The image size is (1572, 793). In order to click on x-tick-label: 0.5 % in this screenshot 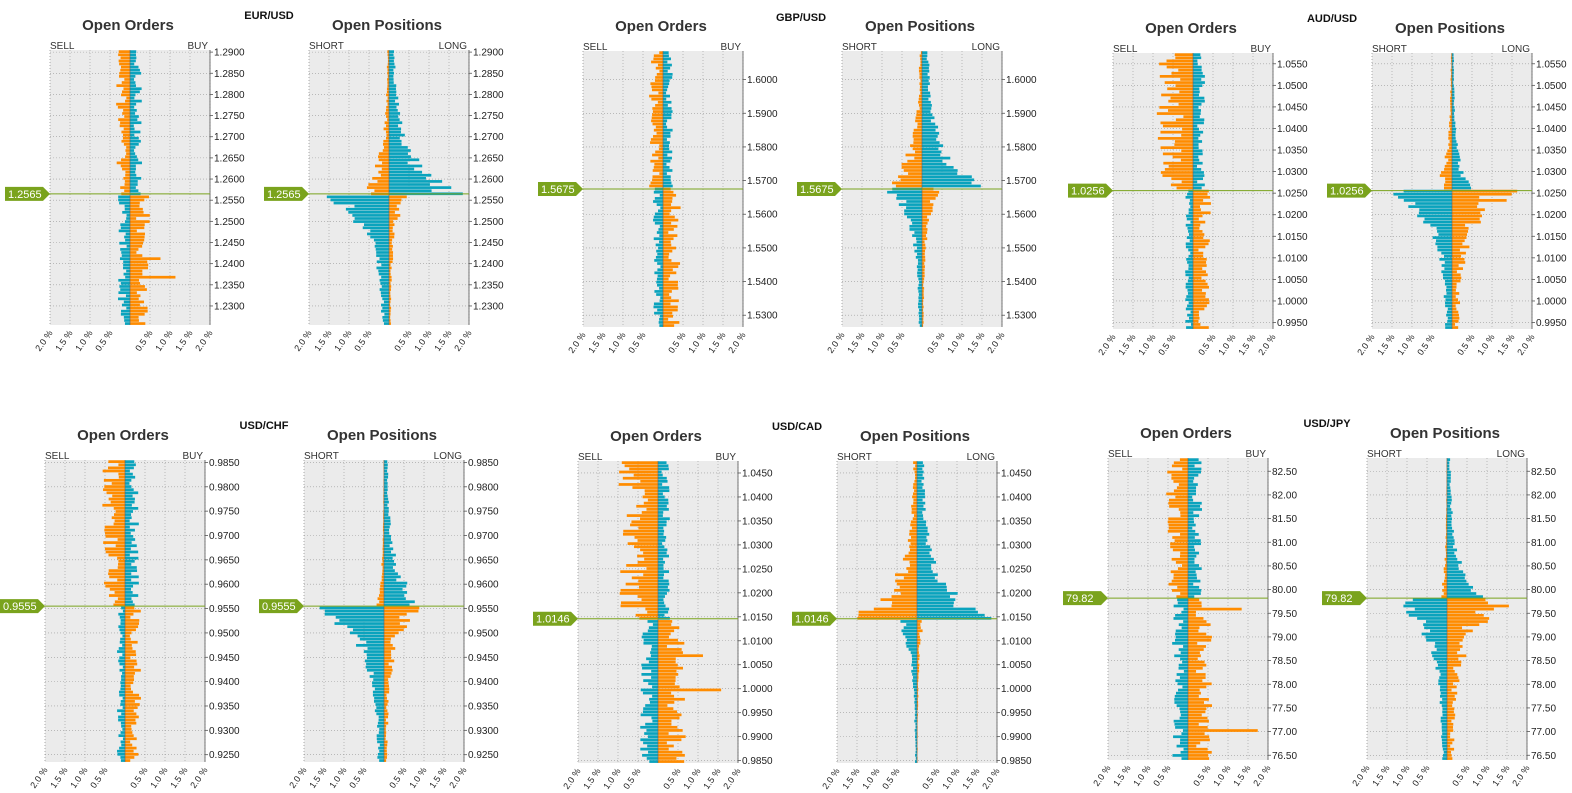, I will do `click(362, 340)`.